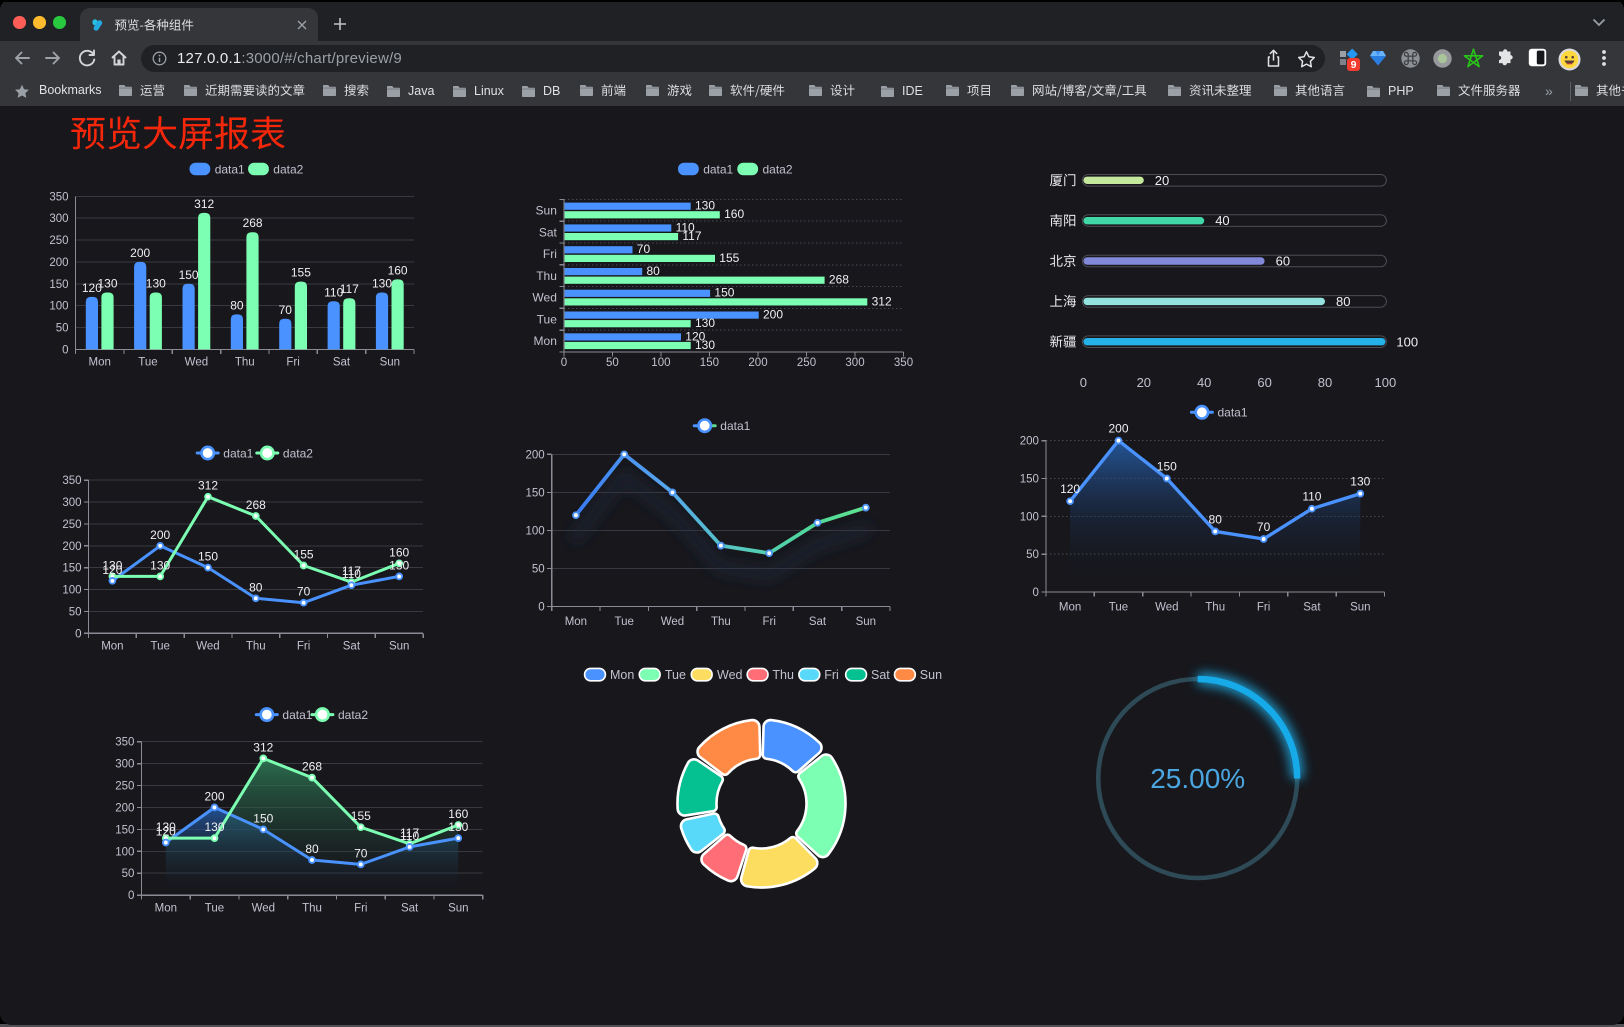 This screenshot has width=1624, height=1027. I want to click on svg-text: 25.00%, so click(1197, 778).